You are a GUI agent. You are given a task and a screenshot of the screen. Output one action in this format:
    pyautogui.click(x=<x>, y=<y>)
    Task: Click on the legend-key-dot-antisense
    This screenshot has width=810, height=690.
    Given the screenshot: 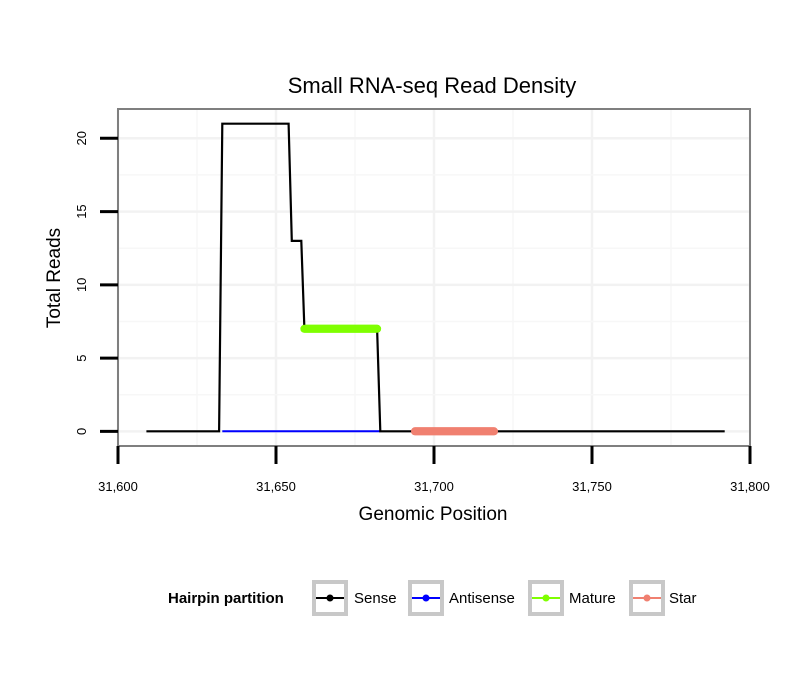 What is the action you would take?
    pyautogui.click(x=426, y=598)
    